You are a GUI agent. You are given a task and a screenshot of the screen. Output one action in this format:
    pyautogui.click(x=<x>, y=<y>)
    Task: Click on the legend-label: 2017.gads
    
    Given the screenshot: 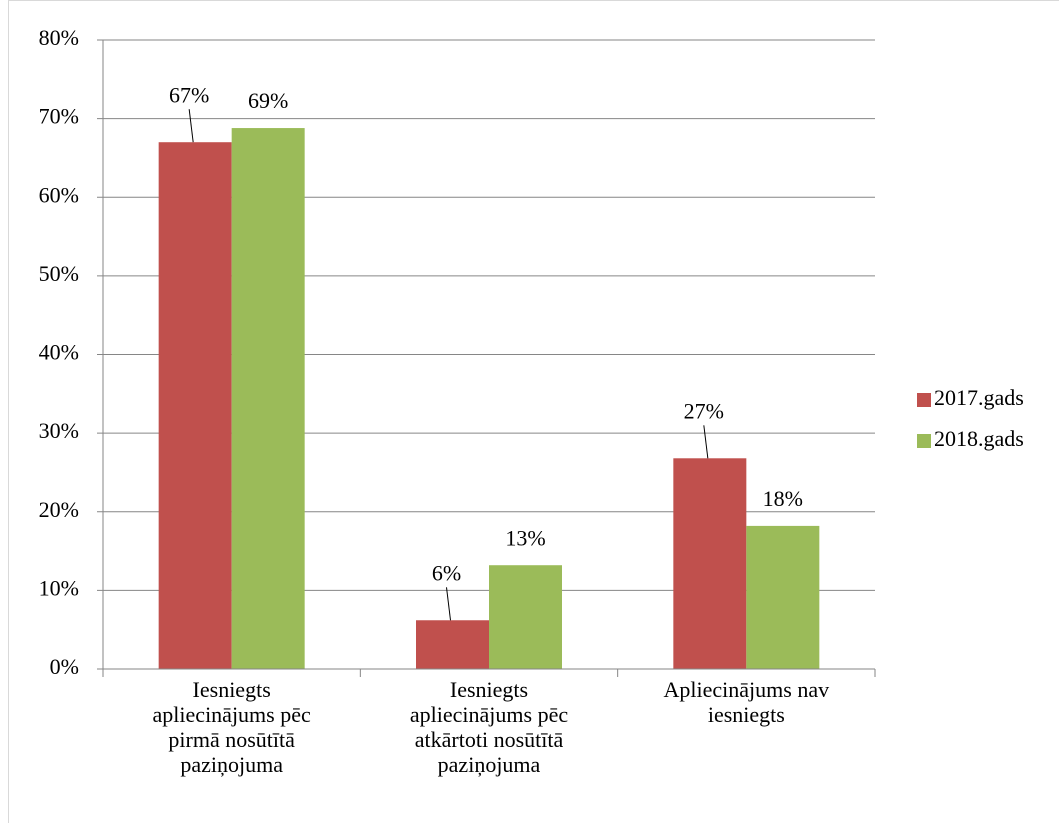 What is the action you would take?
    pyautogui.click(x=979, y=397)
    